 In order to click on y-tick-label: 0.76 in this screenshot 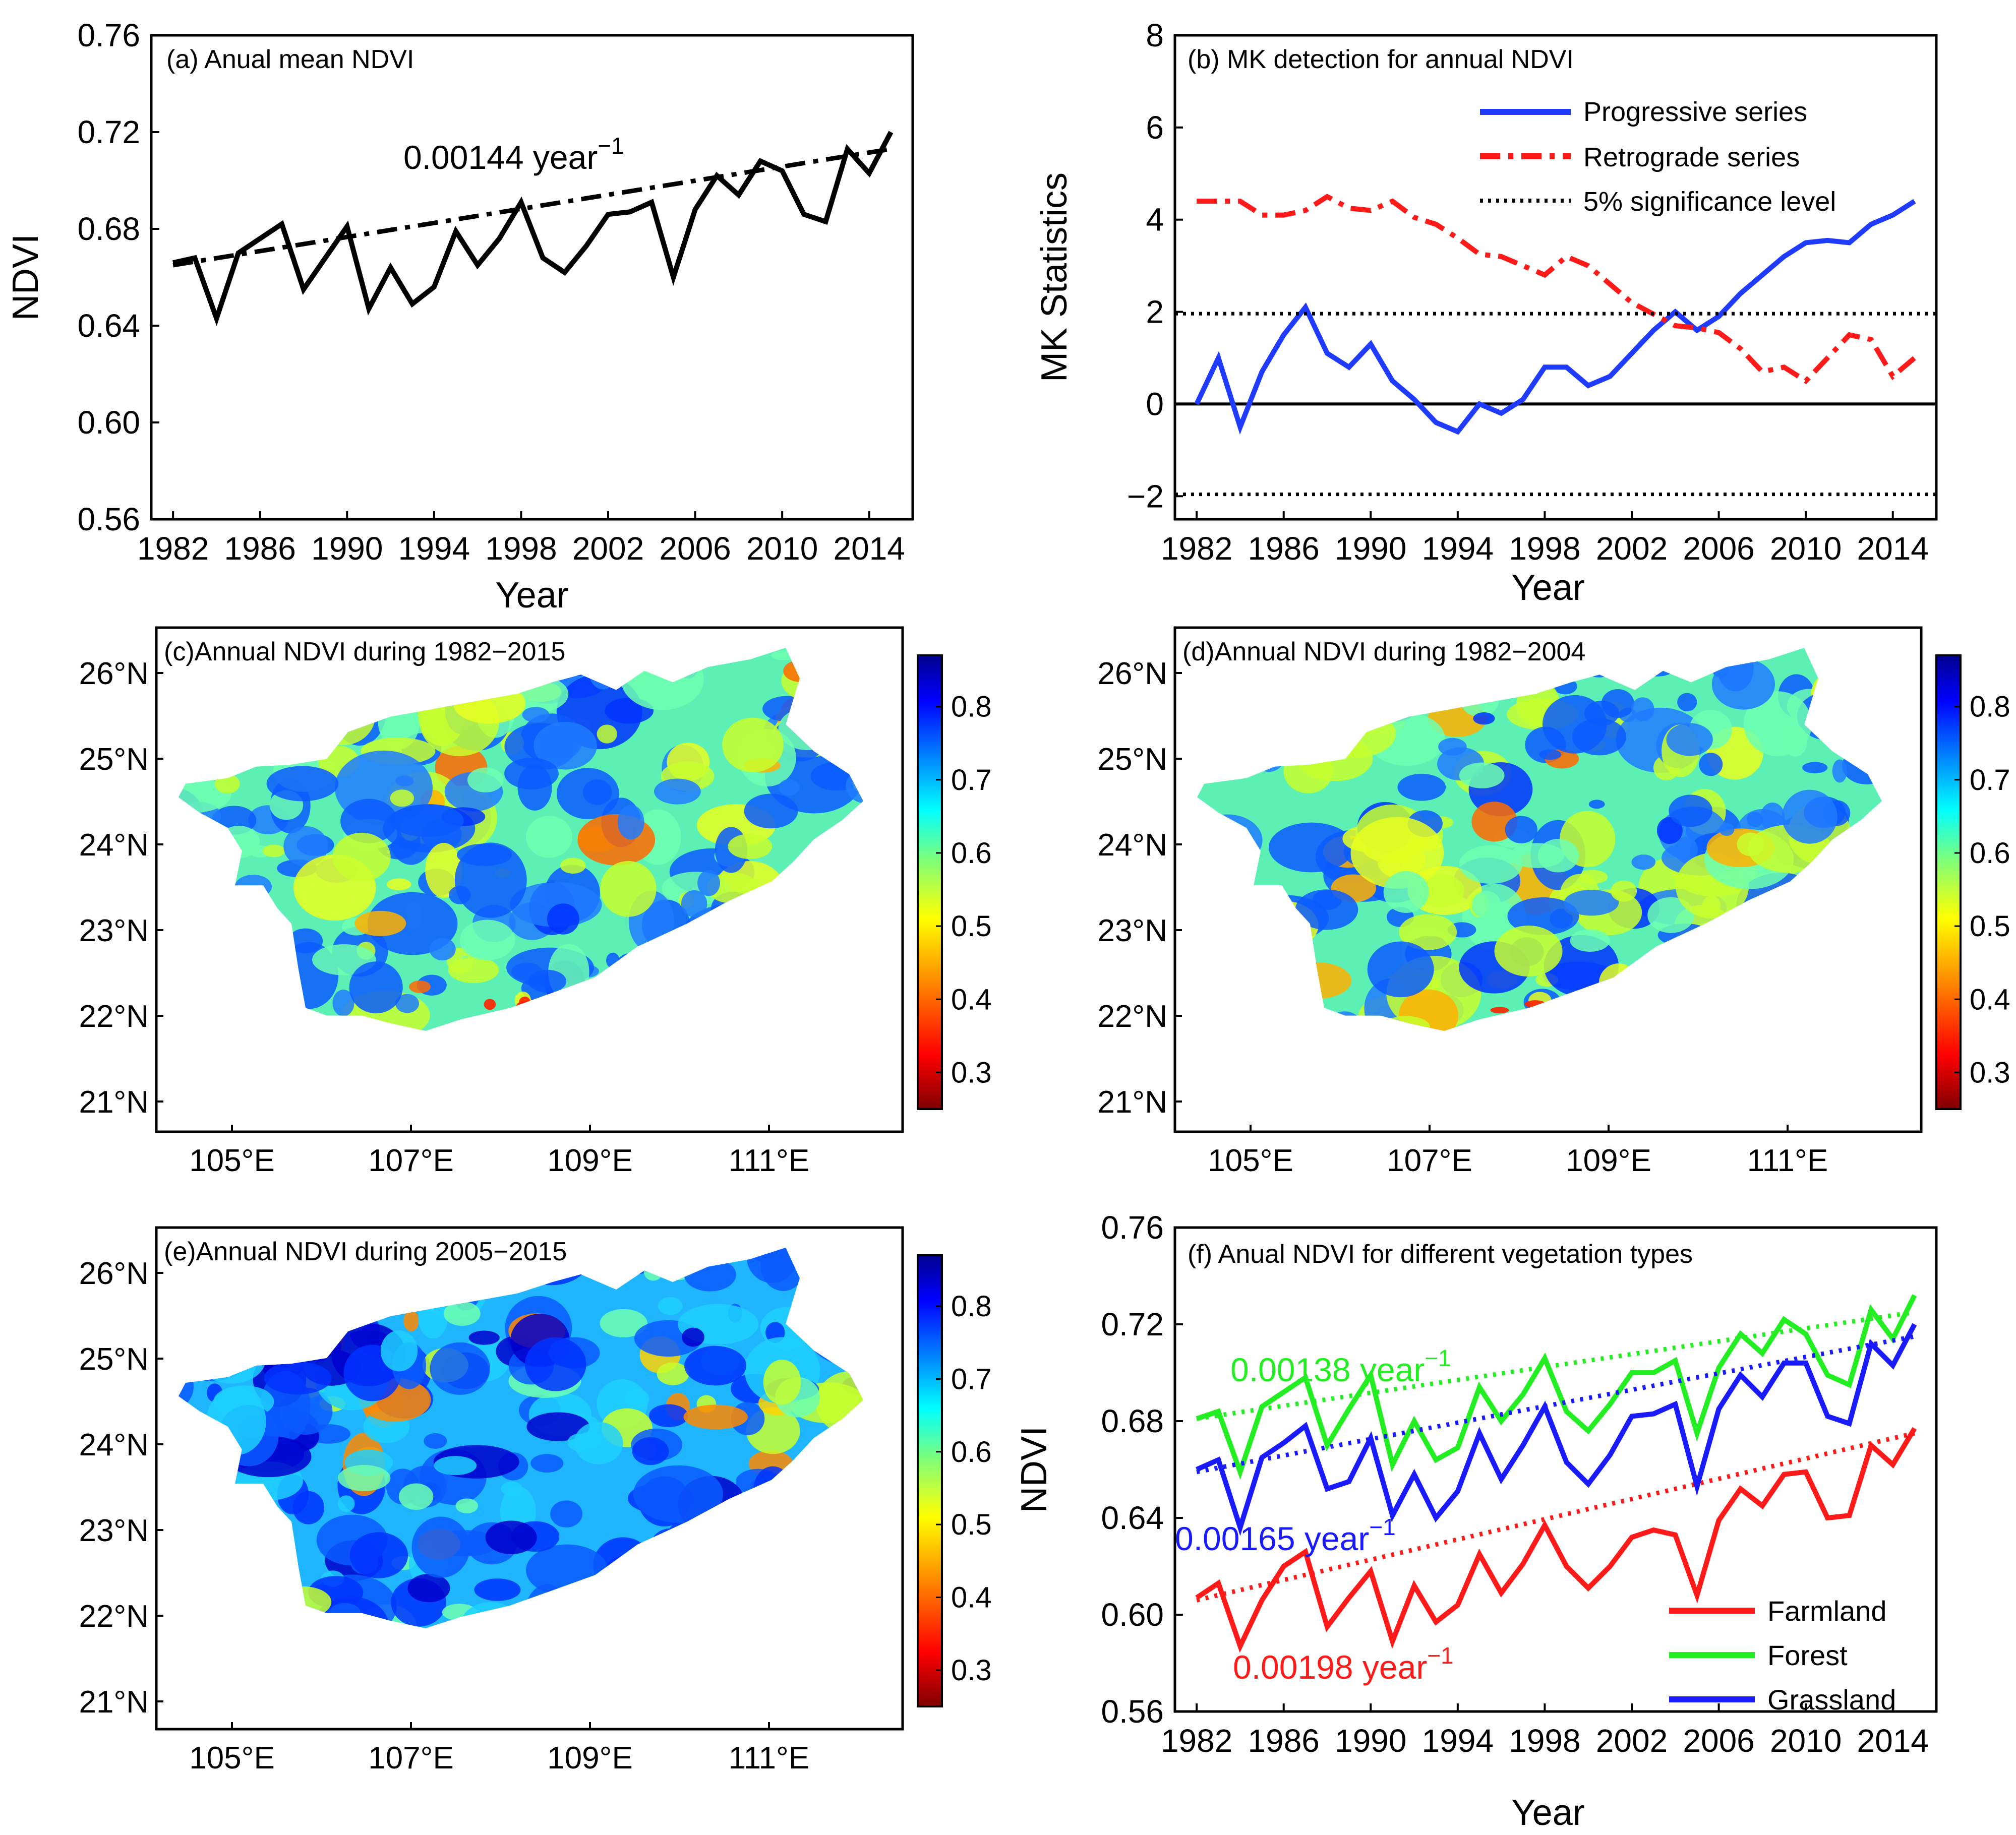, I will do `click(108, 35)`.